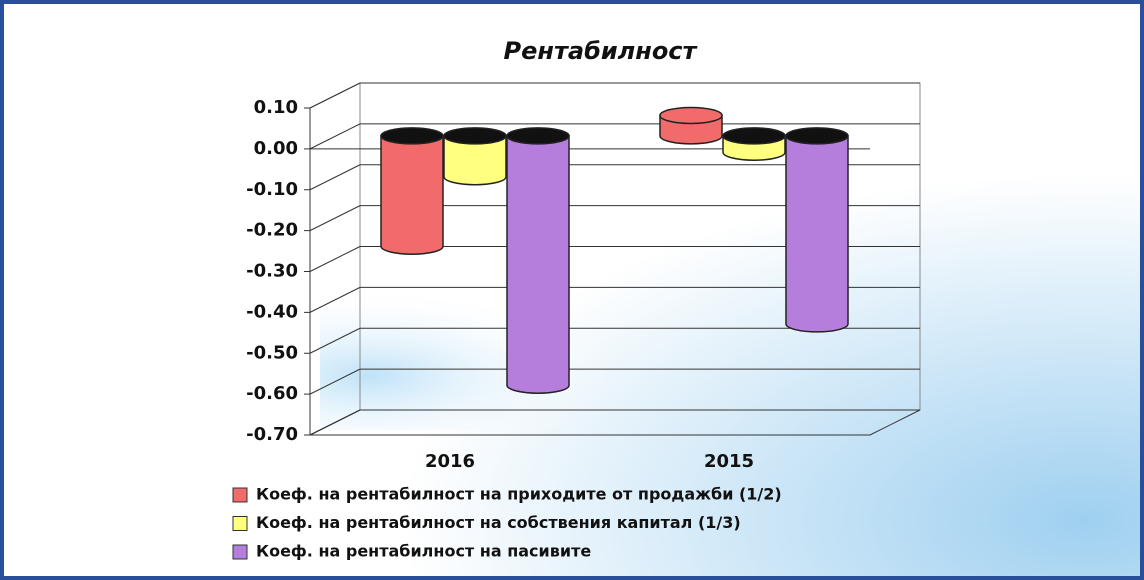 The width and height of the screenshot is (1144, 580). What do you see at coordinates (601, 51) in the screenshot?
I see `chart-title: Рентабилност` at bounding box center [601, 51].